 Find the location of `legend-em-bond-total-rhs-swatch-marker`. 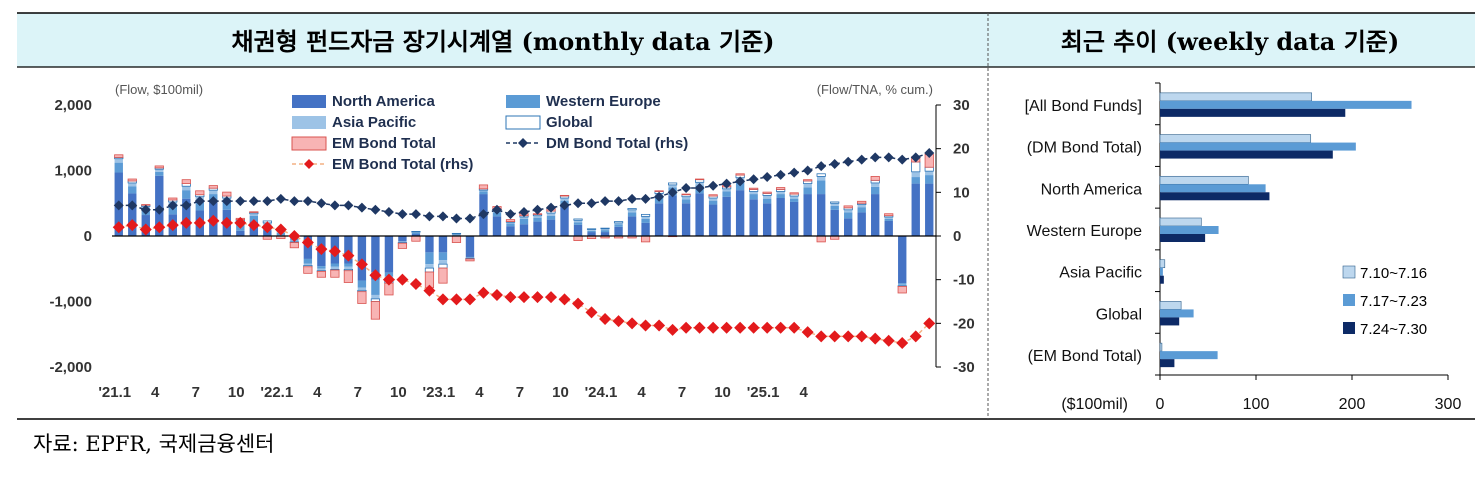

legend-em-bond-total-rhs-swatch-marker is located at coordinates (309, 164).